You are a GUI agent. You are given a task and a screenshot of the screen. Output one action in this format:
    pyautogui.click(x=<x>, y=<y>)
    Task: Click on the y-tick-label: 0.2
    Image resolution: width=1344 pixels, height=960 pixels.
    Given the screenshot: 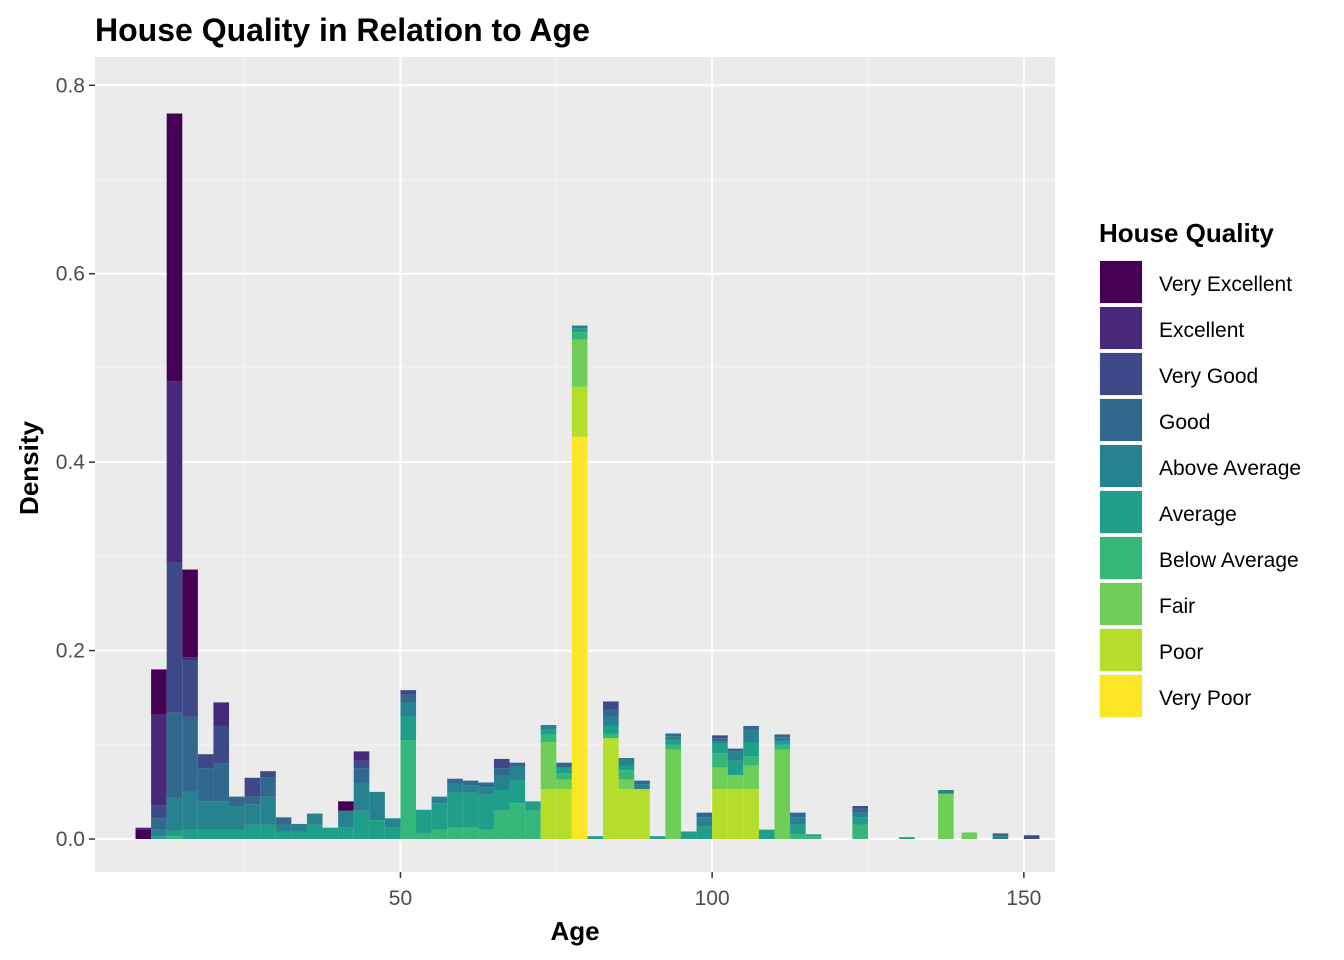 What is the action you would take?
    pyautogui.click(x=70, y=651)
    